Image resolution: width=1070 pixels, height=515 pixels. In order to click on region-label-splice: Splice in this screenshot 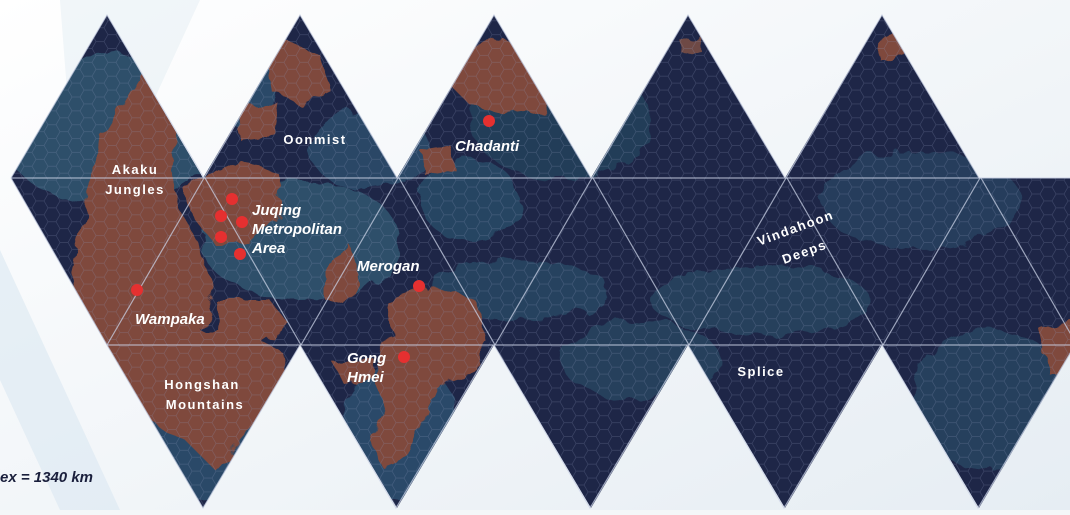, I will do `click(760, 371)`.